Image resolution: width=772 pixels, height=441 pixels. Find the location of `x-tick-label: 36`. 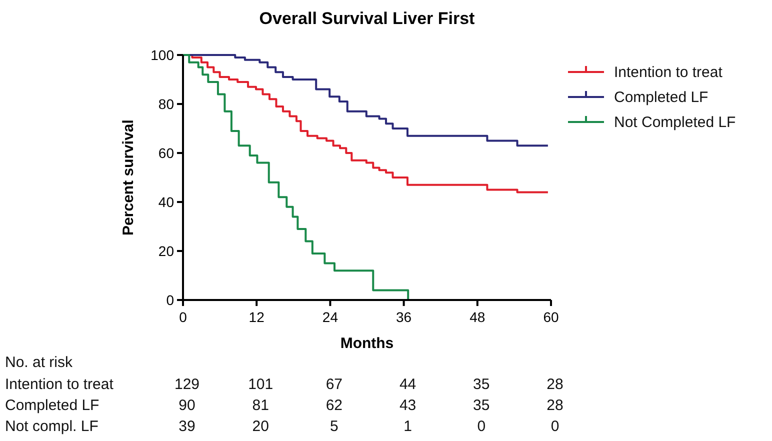

x-tick-label: 36 is located at coordinates (404, 317).